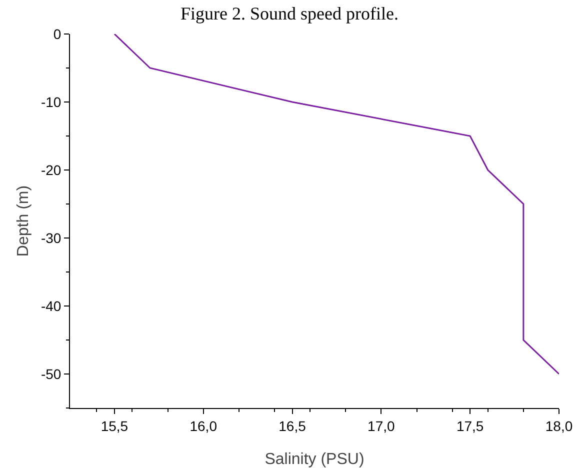 The height and width of the screenshot is (468, 579). What do you see at coordinates (51, 102) in the screenshot?
I see `y-tick-label: -10` at bounding box center [51, 102].